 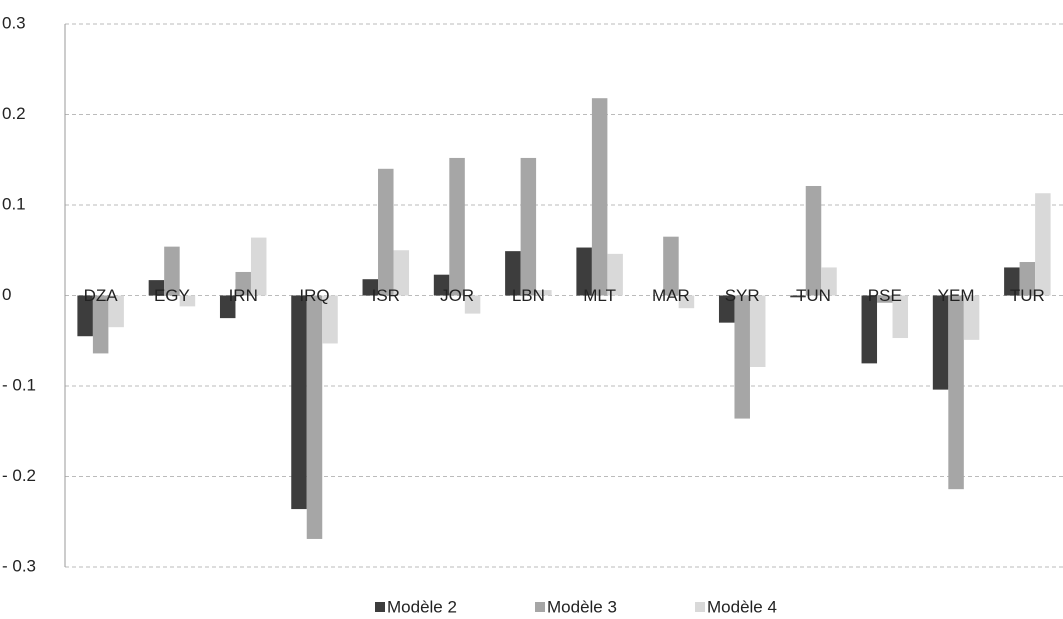 I want to click on x-tick-label: SYR, so click(x=742, y=295).